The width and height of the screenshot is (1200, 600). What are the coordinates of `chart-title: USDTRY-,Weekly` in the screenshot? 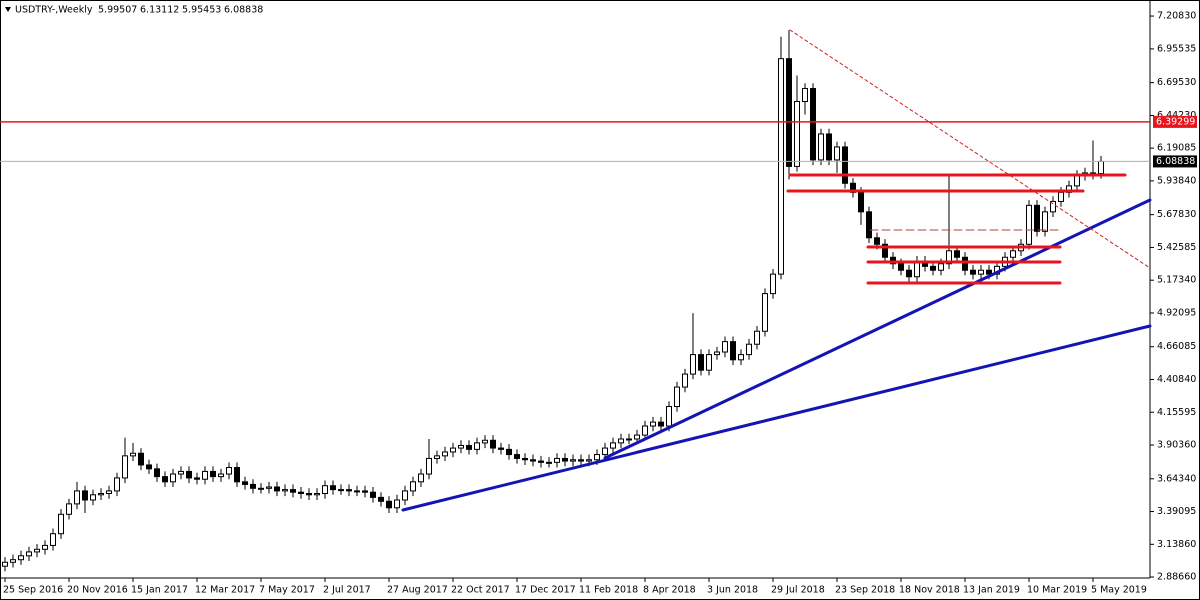 It's located at (54, 10).